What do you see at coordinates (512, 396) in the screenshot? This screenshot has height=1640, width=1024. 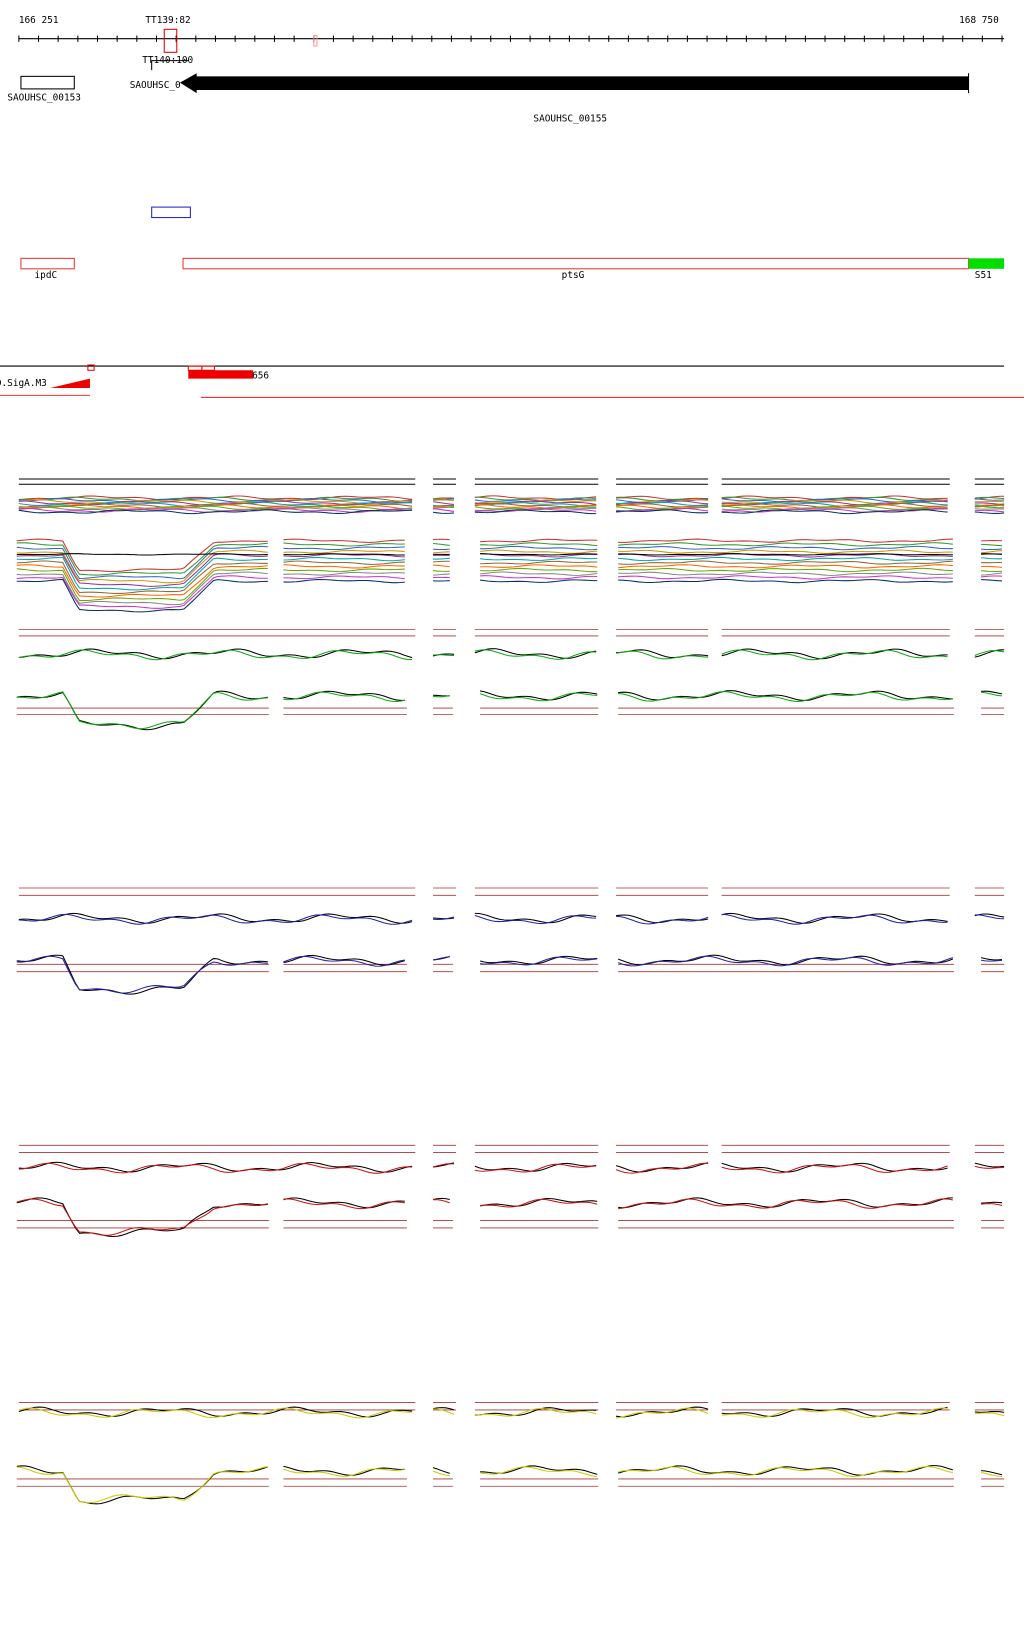 I see `reg-line` at bounding box center [512, 396].